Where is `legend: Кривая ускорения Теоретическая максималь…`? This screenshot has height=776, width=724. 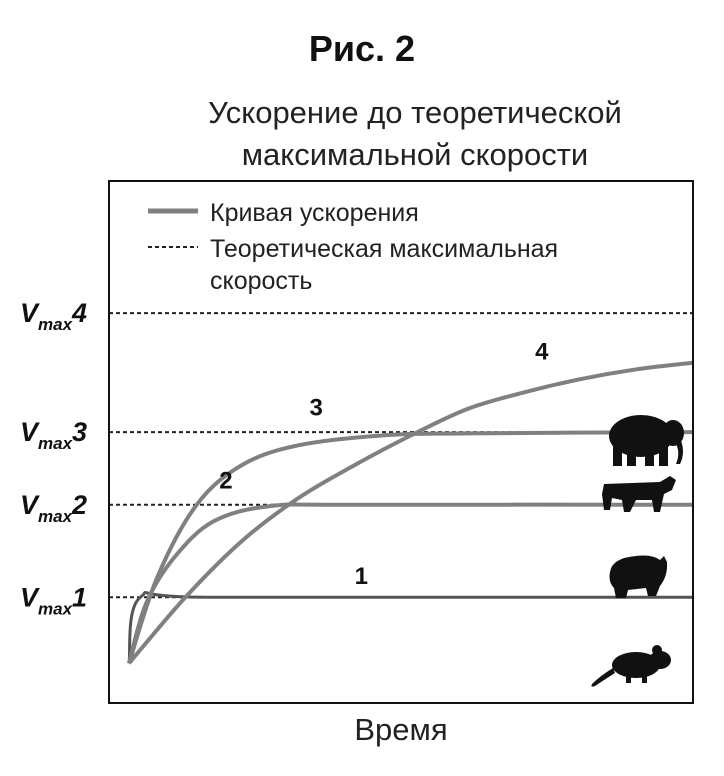
legend: Кривая ускорения Теоретическая максималь… is located at coordinates (353, 247).